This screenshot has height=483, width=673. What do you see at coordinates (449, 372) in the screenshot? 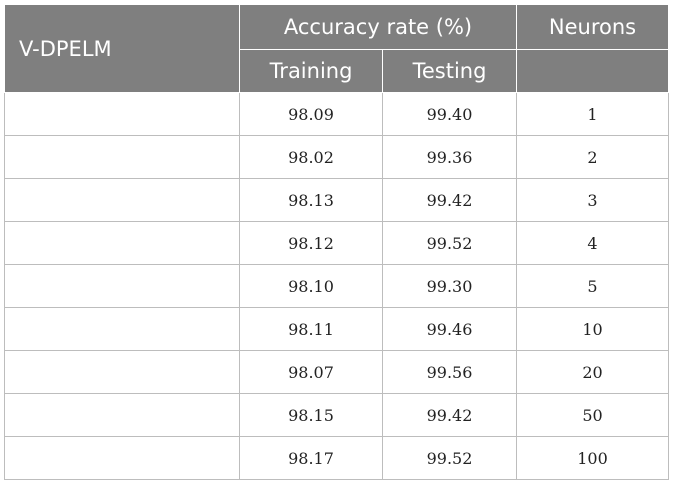
I see `testing-cell: 99.56` at bounding box center [449, 372].